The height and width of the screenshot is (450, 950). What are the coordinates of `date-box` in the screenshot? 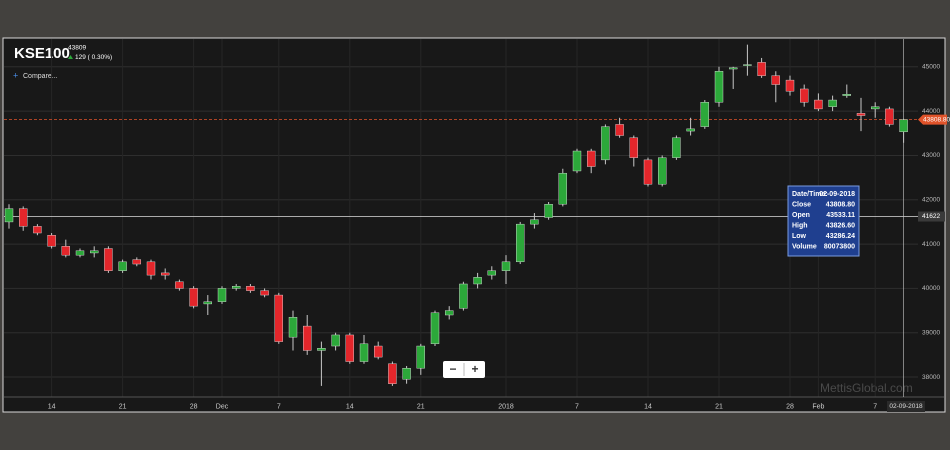 It's located at (906, 406).